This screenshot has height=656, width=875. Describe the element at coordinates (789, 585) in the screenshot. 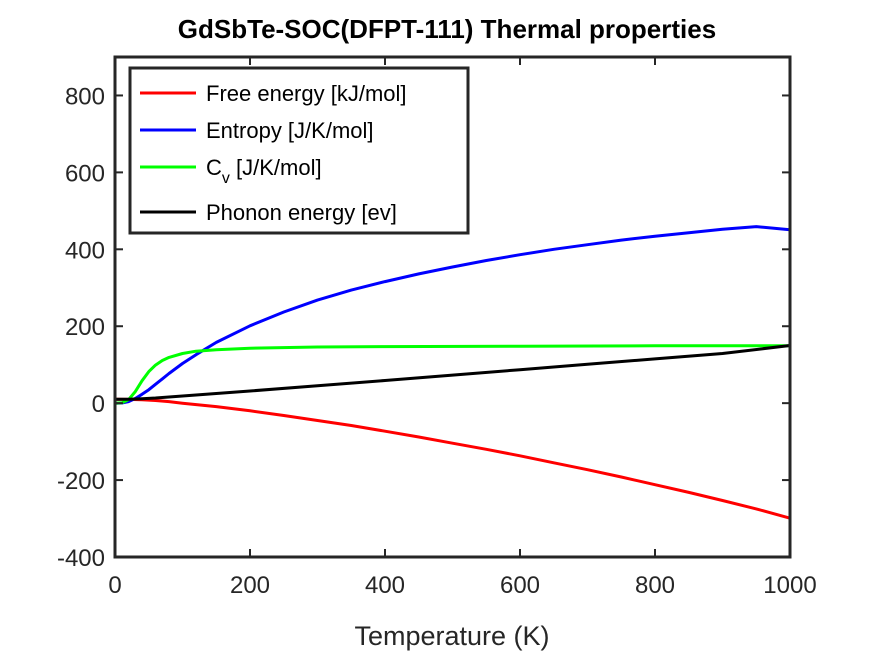

I see `x-tick-label: 1000` at that location.